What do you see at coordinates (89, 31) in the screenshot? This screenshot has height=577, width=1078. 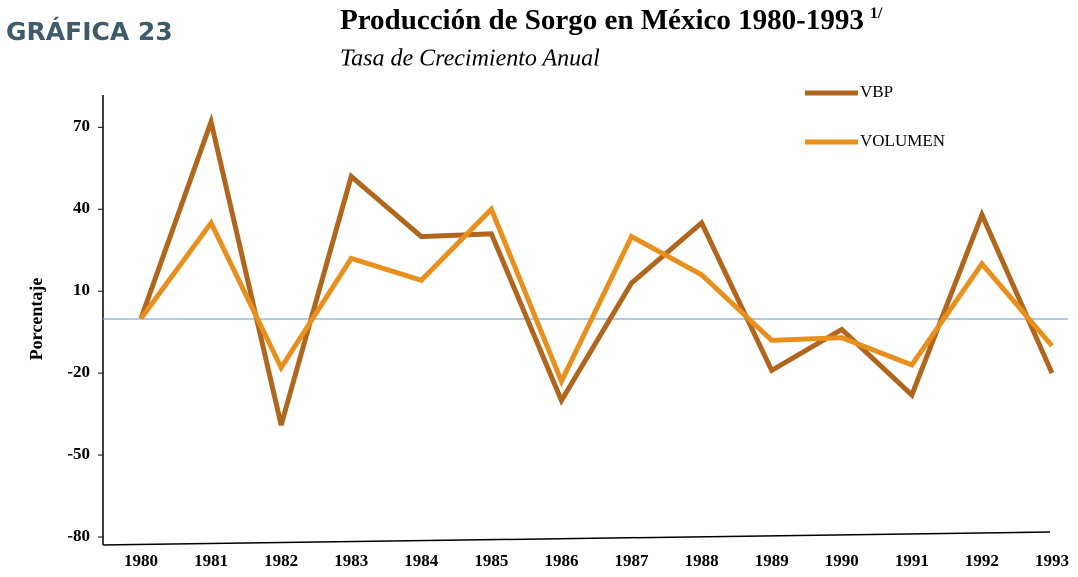 I see `figure-label: GRÁFICA 23` at bounding box center [89, 31].